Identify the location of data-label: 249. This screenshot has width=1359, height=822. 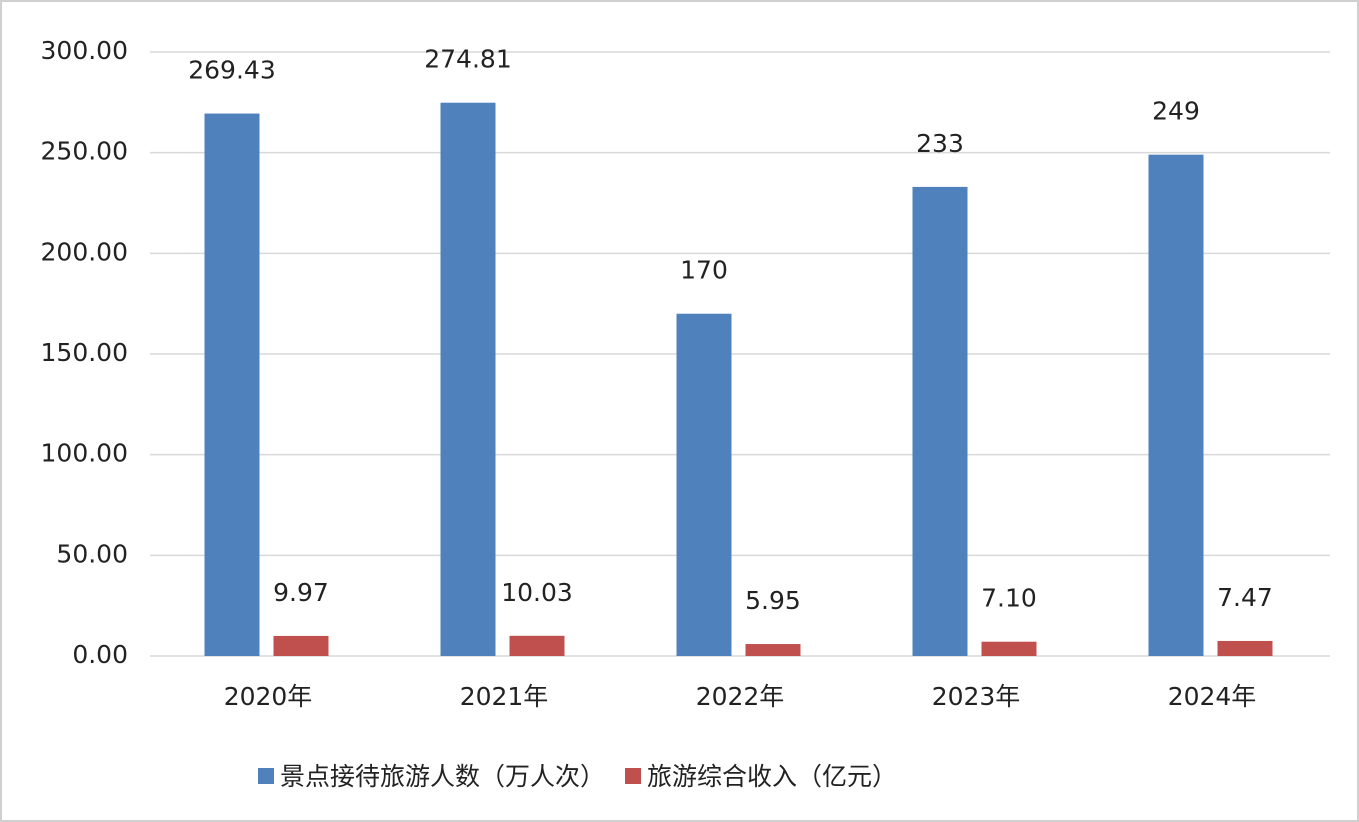
(1176, 111).